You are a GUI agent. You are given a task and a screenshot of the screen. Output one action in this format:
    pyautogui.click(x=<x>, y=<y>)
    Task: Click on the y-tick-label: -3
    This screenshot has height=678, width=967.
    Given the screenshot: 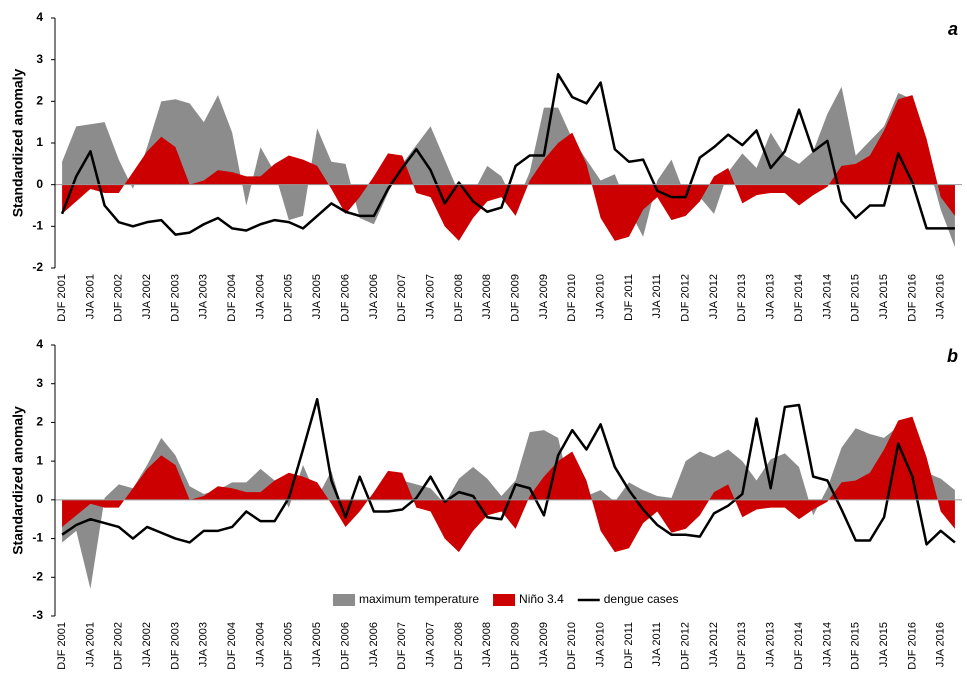 What is the action you would take?
    pyautogui.click(x=37, y=615)
    